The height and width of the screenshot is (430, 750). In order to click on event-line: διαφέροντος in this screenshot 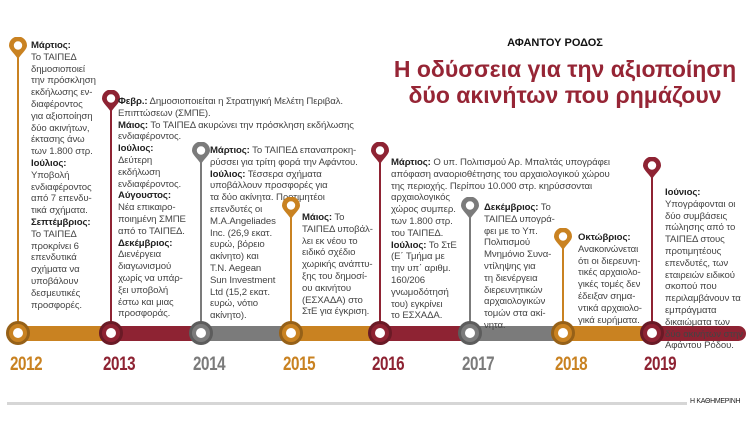, I will do `click(63, 105)`.